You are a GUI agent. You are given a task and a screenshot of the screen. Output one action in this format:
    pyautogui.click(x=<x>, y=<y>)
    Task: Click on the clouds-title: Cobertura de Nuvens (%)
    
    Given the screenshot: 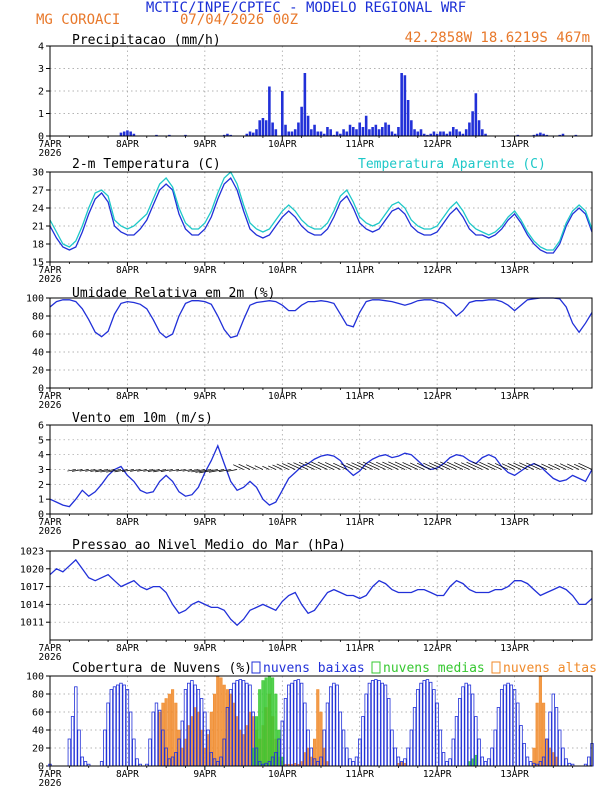 What is the action you would take?
    pyautogui.click(x=162, y=668)
    